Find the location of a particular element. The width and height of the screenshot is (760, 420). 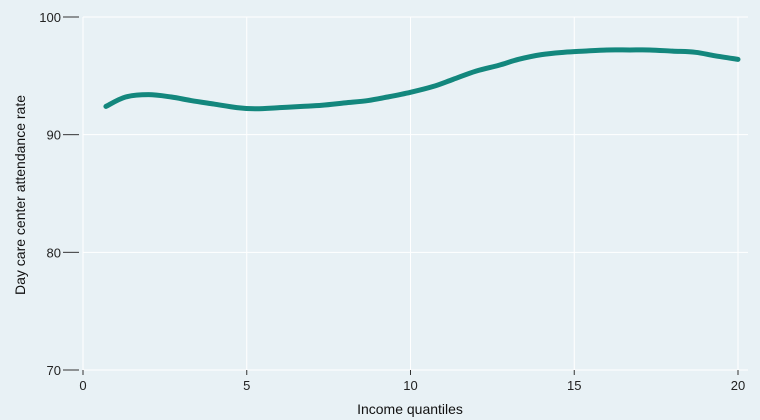

series-layer is located at coordinates (422, 79).